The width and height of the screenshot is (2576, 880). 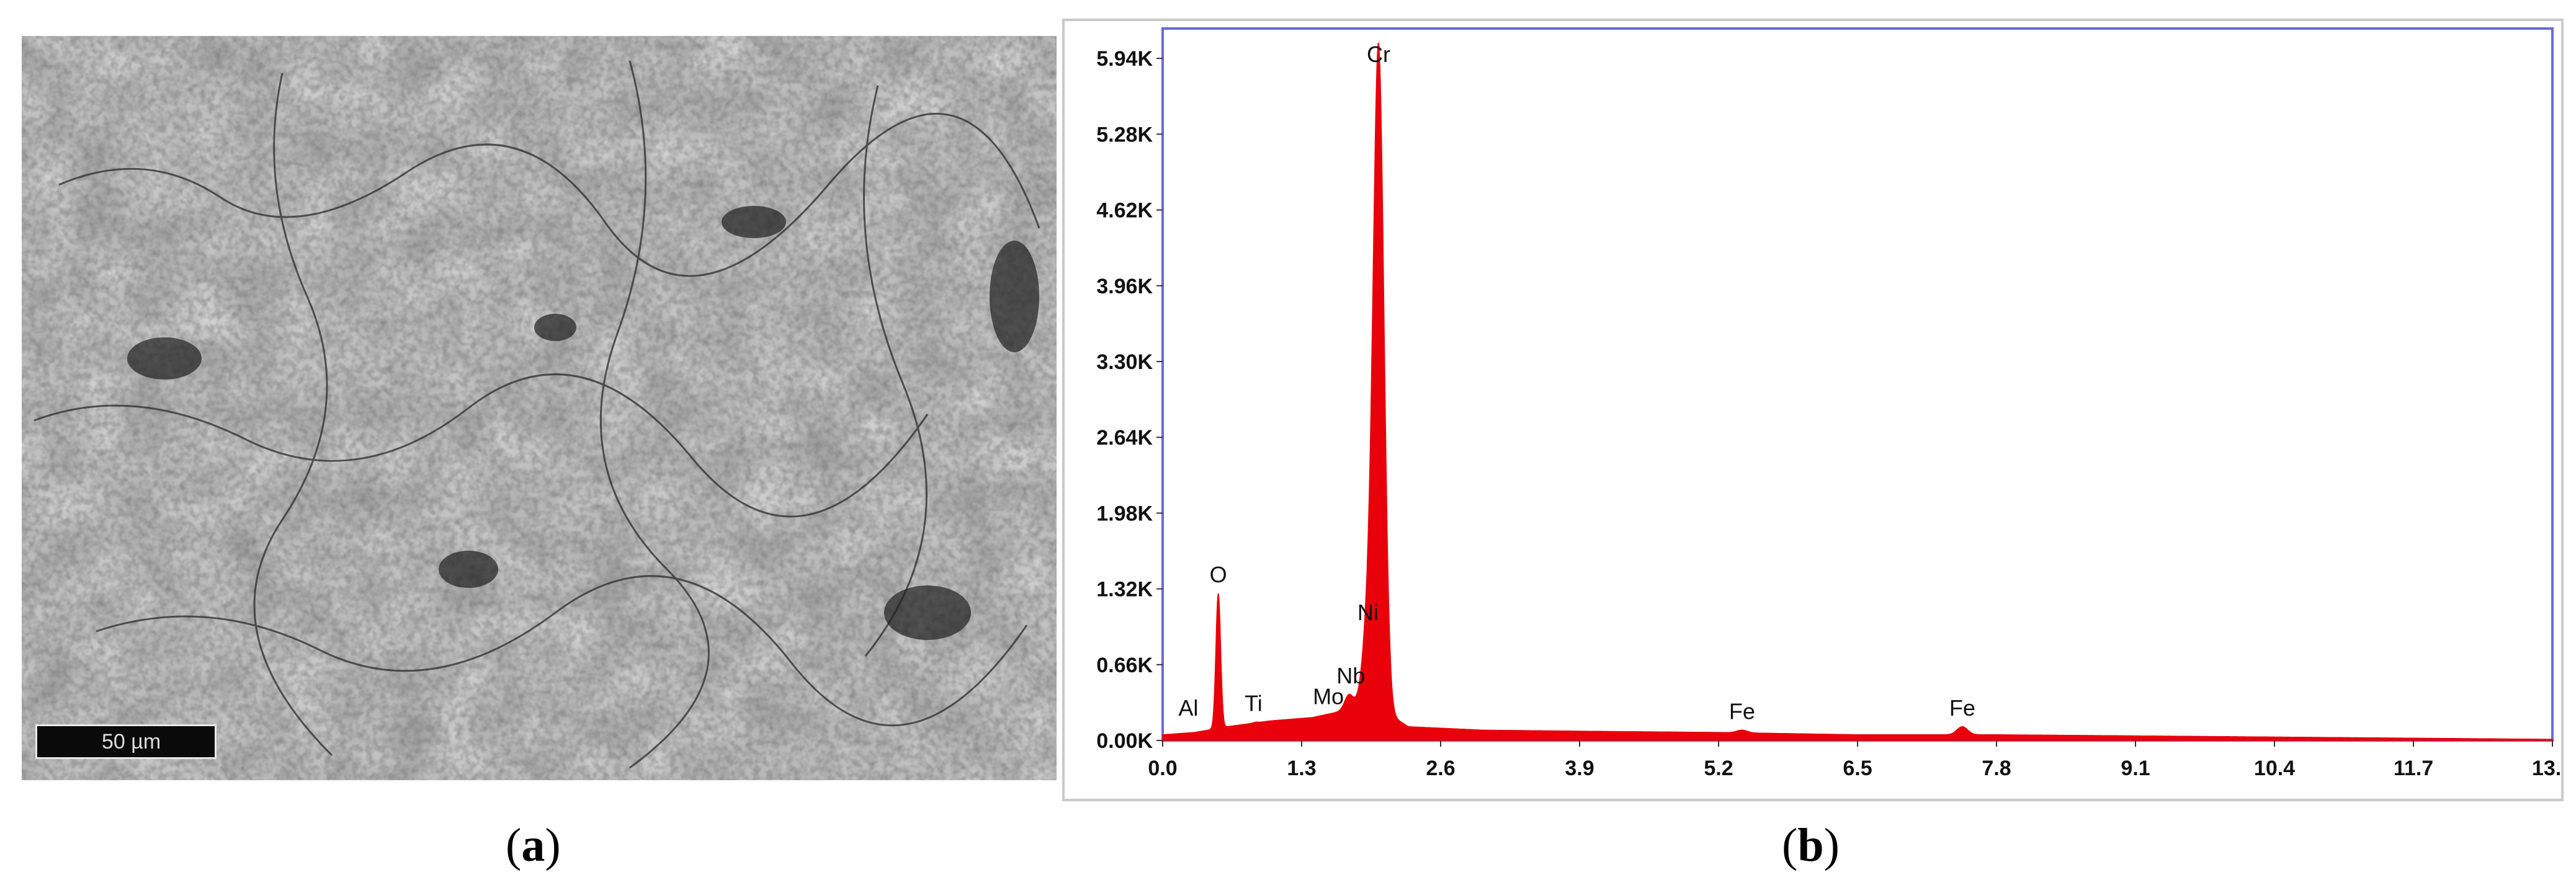 What do you see at coordinates (1124, 665) in the screenshot?
I see `y-tick-label-1: 0.66K` at bounding box center [1124, 665].